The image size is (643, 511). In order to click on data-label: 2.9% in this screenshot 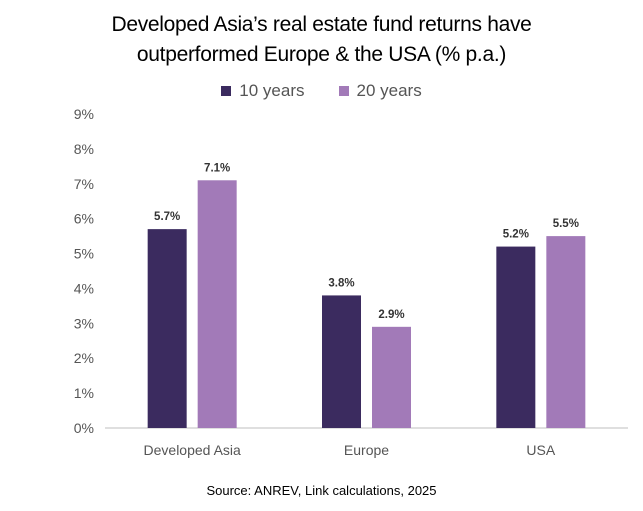, I will do `click(391, 315)`.